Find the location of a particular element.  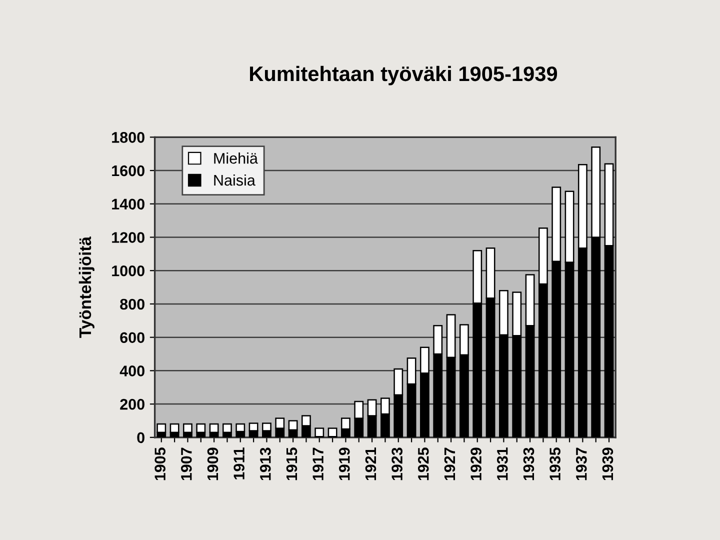

y-tick-label: 600 is located at coordinates (132, 338).